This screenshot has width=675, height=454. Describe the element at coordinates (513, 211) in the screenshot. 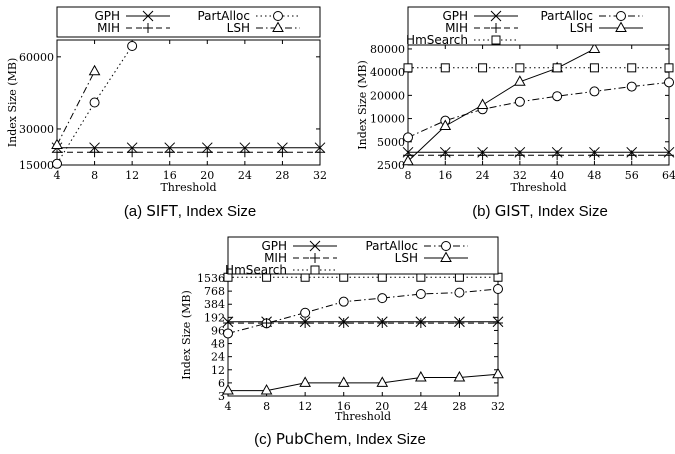

I see `caption-dataset: GIST` at that location.